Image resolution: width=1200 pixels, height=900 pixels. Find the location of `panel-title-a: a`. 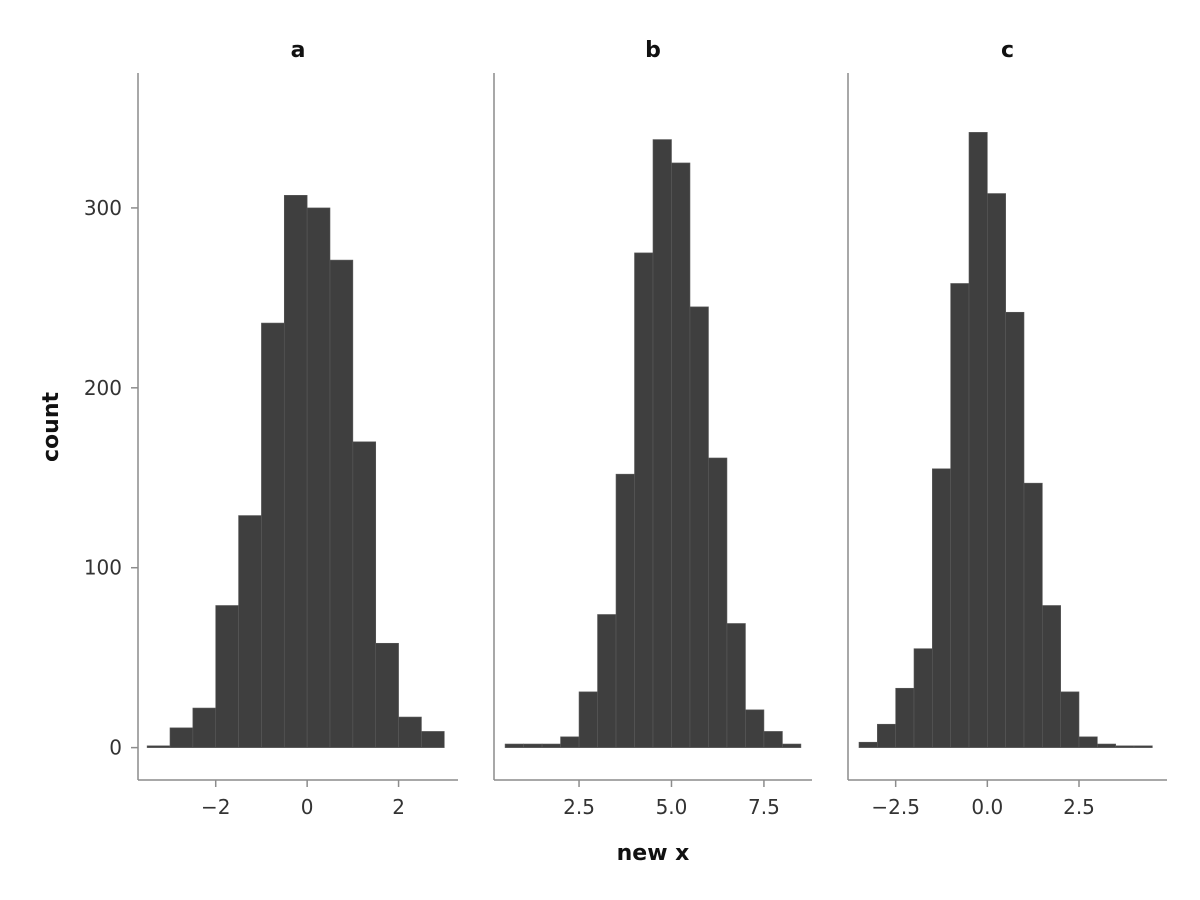

panel-title-a: a is located at coordinates (298, 50).